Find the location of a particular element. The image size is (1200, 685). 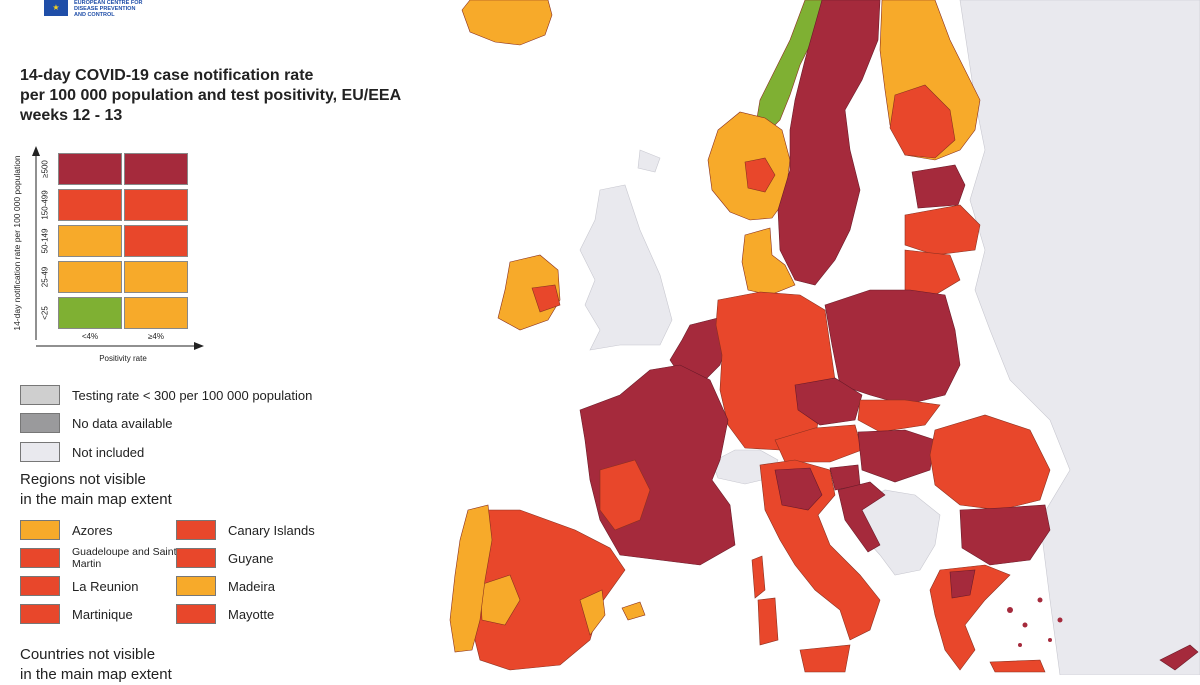

map-country-bulgaria is located at coordinates (1005, 535).